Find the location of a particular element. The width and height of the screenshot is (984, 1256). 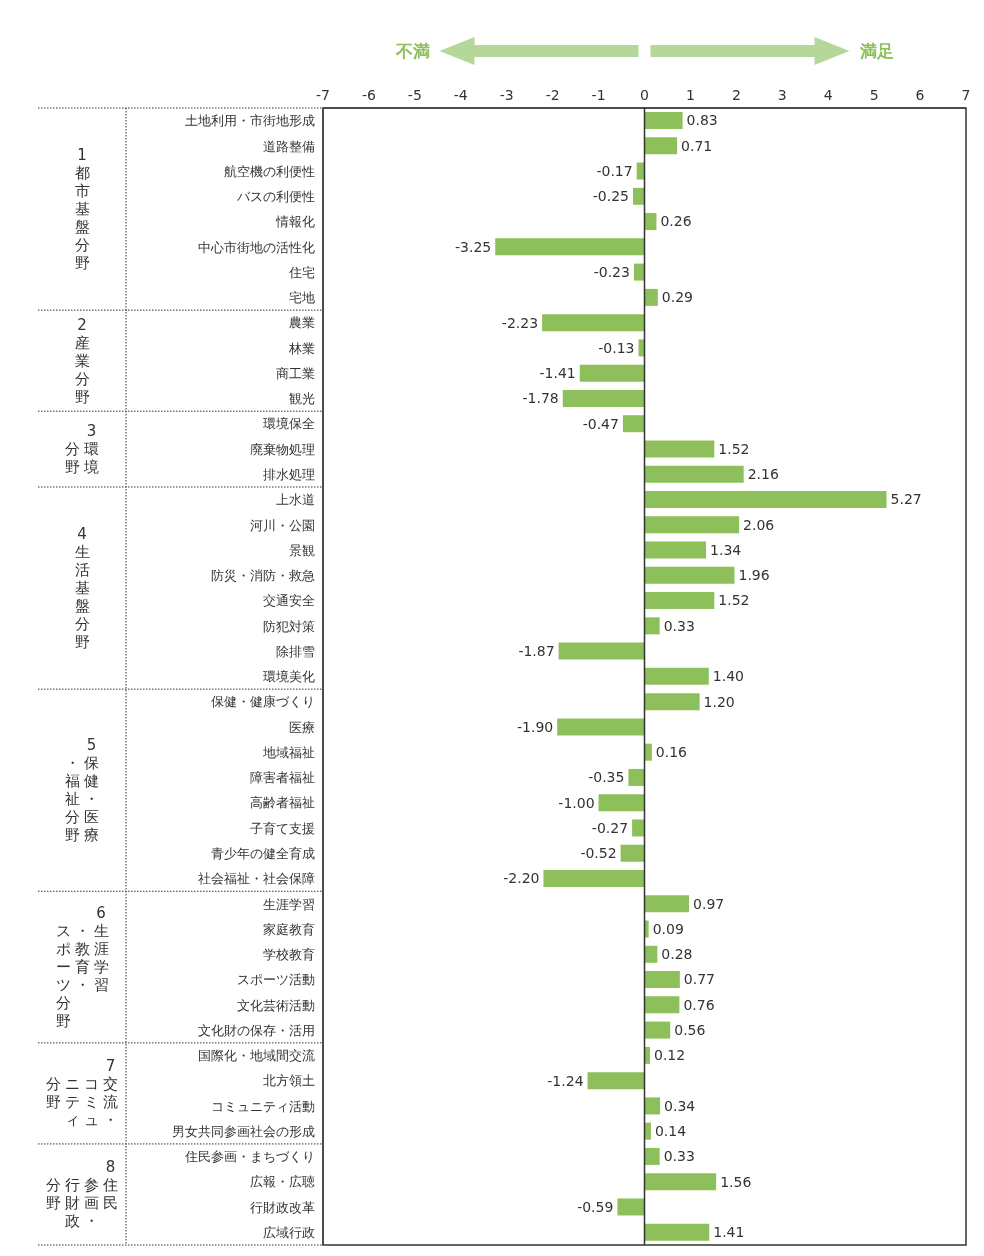

y-tick-label: 排水処理 is located at coordinates (289, 474).